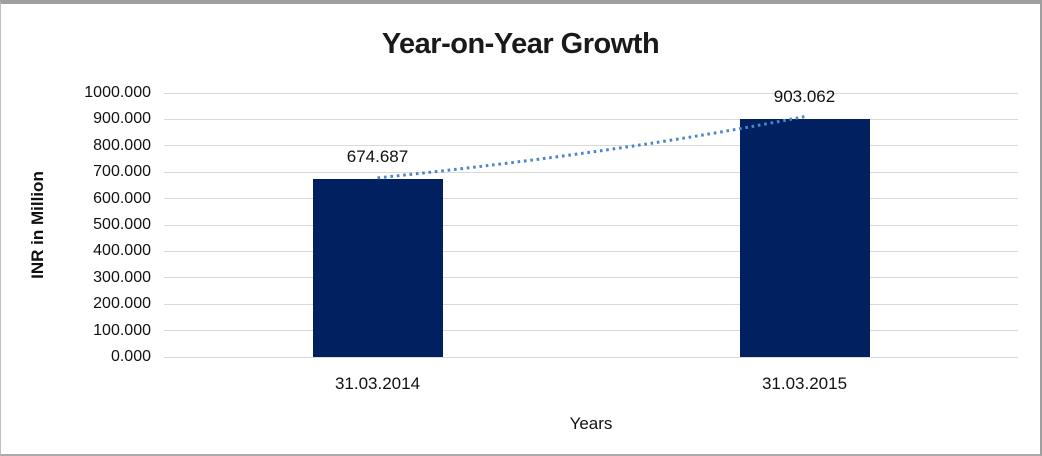 The width and height of the screenshot is (1042, 456). I want to click on y-tick-label: 800.000, so click(122, 145).